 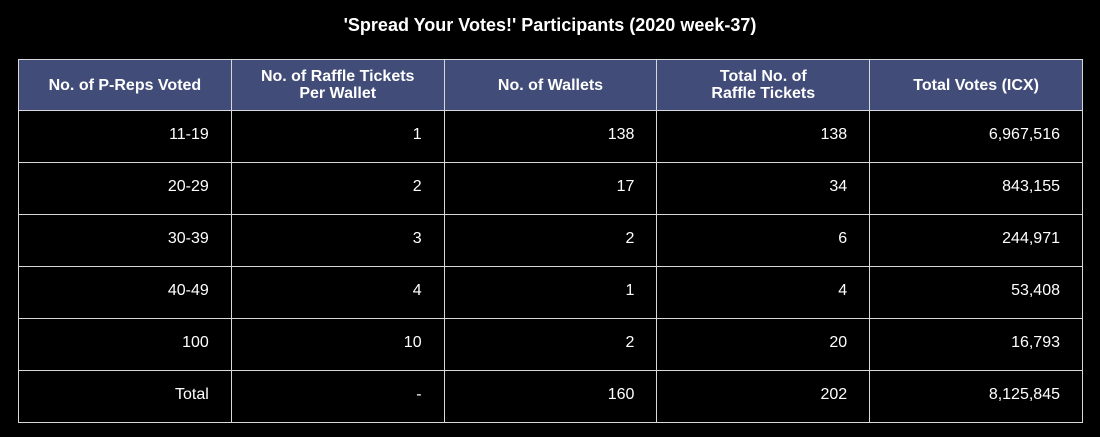 I want to click on table-cell: 17, so click(x=550, y=188).